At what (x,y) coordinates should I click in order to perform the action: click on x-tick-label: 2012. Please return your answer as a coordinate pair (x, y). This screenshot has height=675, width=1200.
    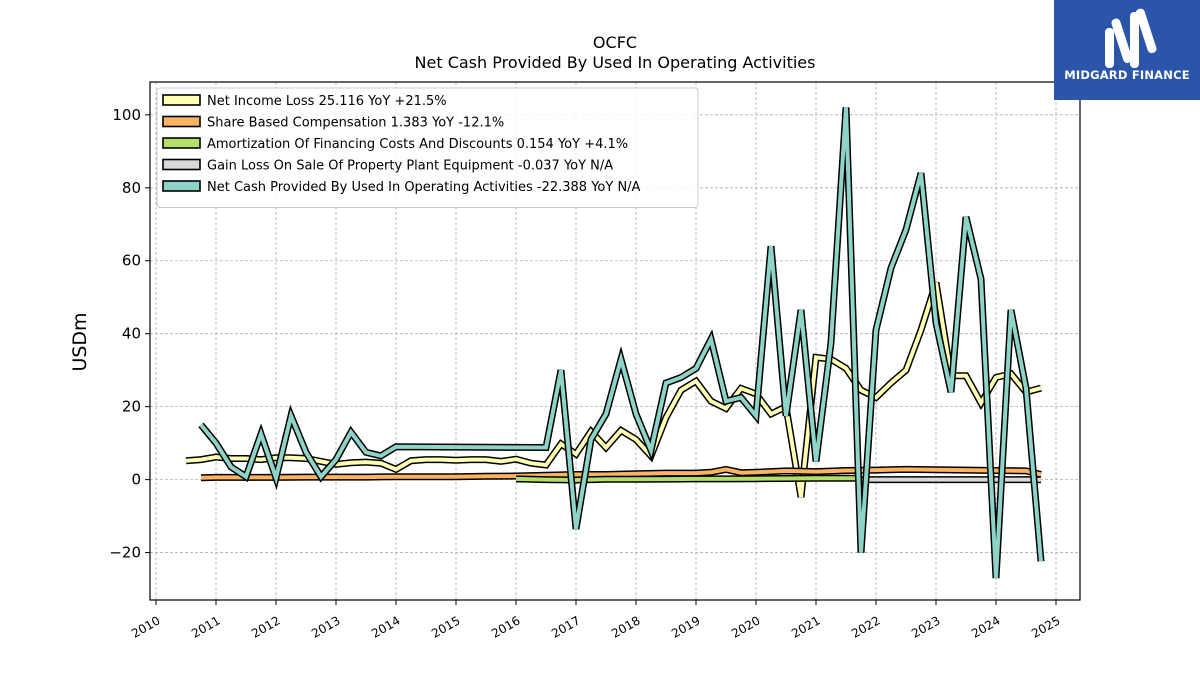
    Looking at the image, I should click on (265, 626).